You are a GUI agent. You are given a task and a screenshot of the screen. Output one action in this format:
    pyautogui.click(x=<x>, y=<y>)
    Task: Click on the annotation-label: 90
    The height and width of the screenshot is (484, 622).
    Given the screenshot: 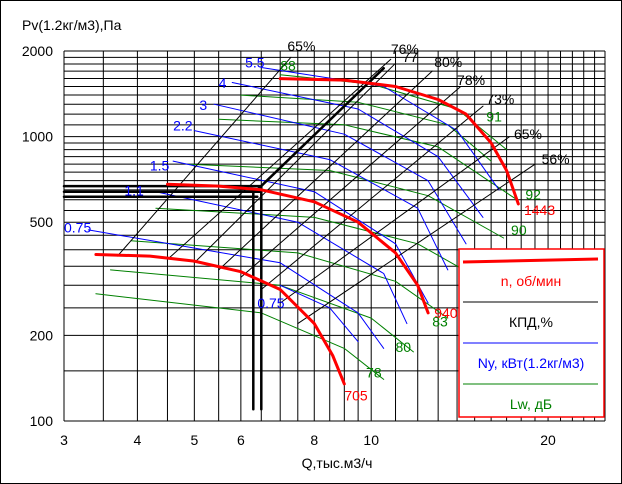 What is the action you would take?
    pyautogui.click(x=519, y=230)
    